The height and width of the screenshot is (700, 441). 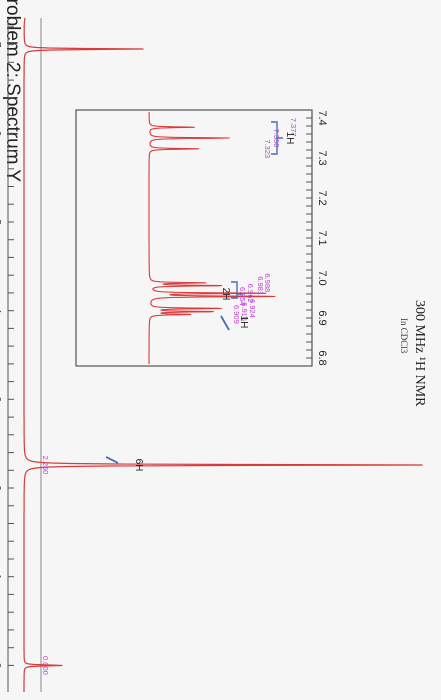 I want to click on inset-tick-label: 6.9, so click(x=322, y=317).